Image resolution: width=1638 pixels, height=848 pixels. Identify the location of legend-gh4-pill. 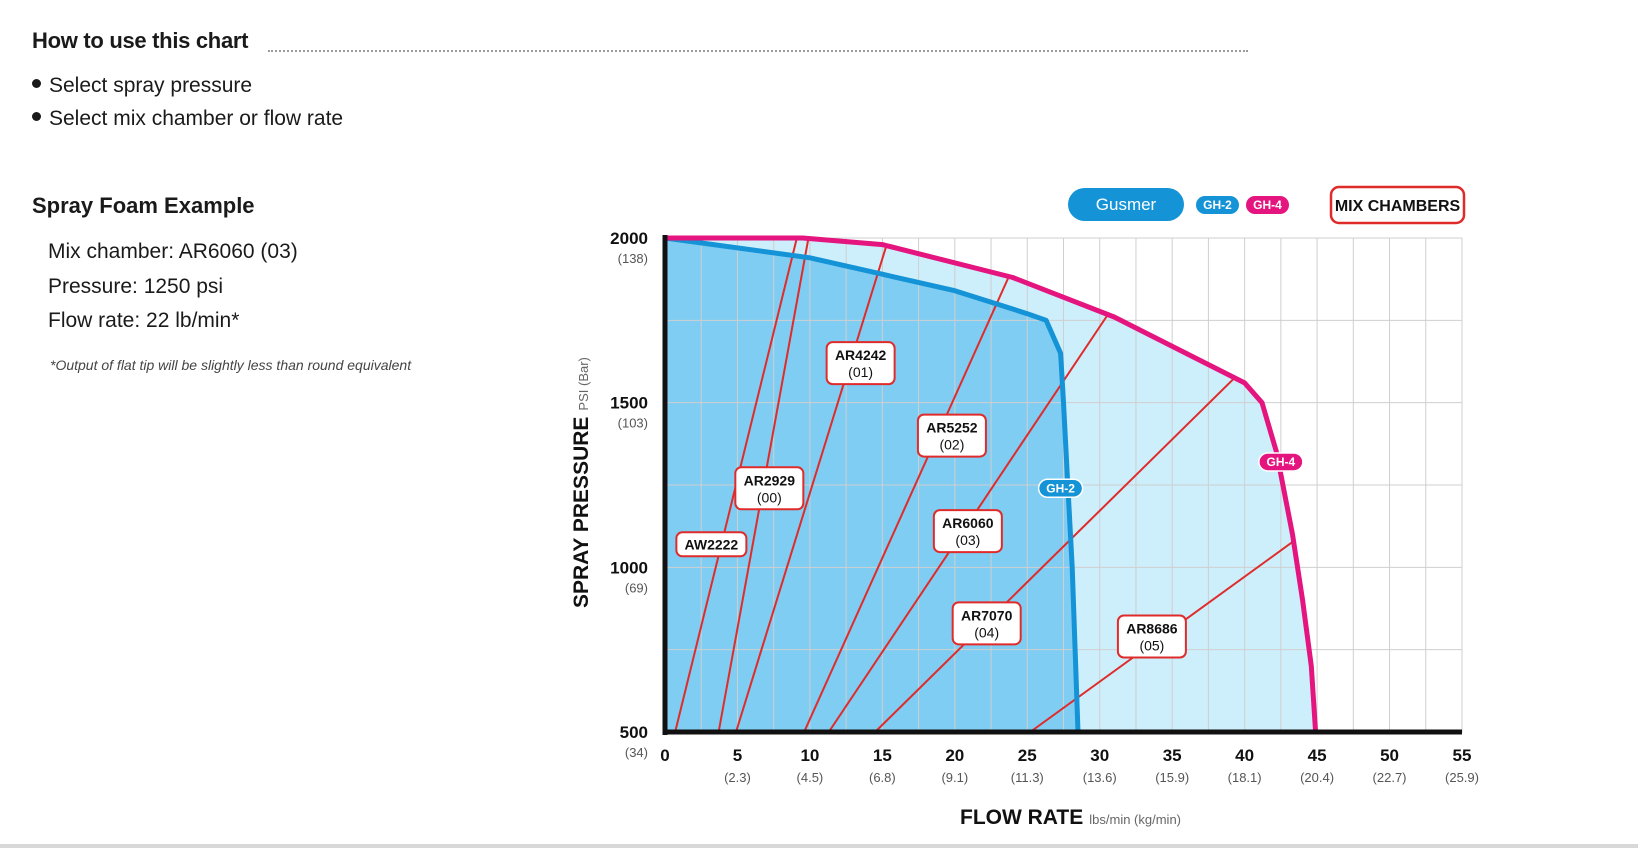
(1267, 205).